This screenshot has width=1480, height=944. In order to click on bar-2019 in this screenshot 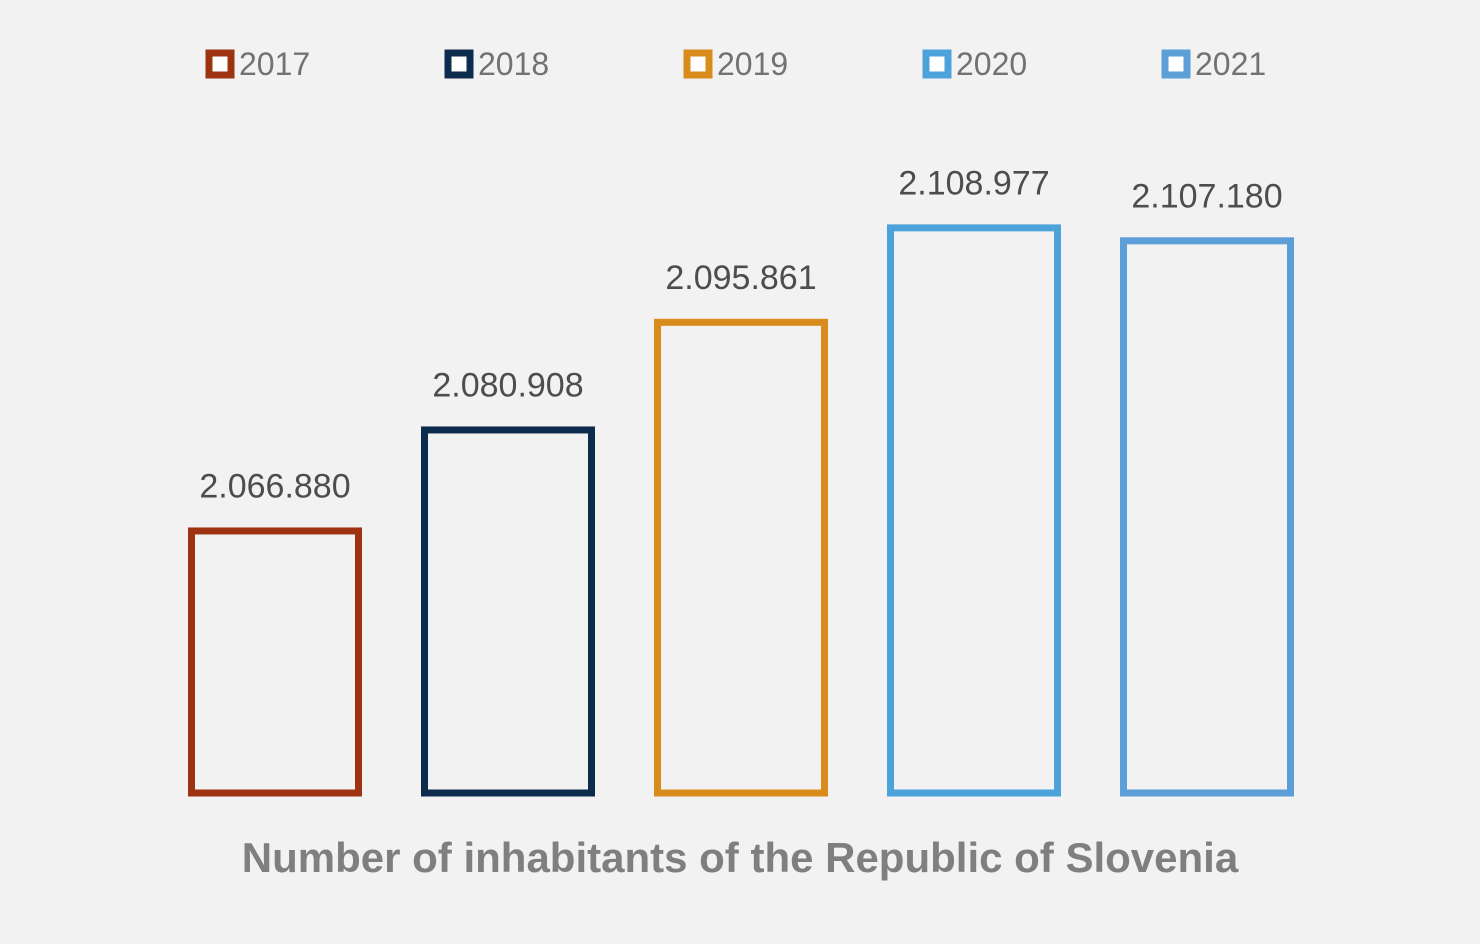, I will do `click(741, 557)`.